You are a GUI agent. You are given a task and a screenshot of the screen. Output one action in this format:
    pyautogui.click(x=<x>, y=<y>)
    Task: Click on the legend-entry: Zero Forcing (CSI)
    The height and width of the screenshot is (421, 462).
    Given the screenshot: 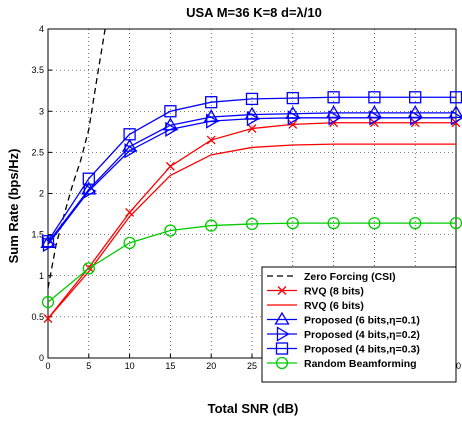 What is the action you would take?
    pyautogui.click(x=331, y=277)
    